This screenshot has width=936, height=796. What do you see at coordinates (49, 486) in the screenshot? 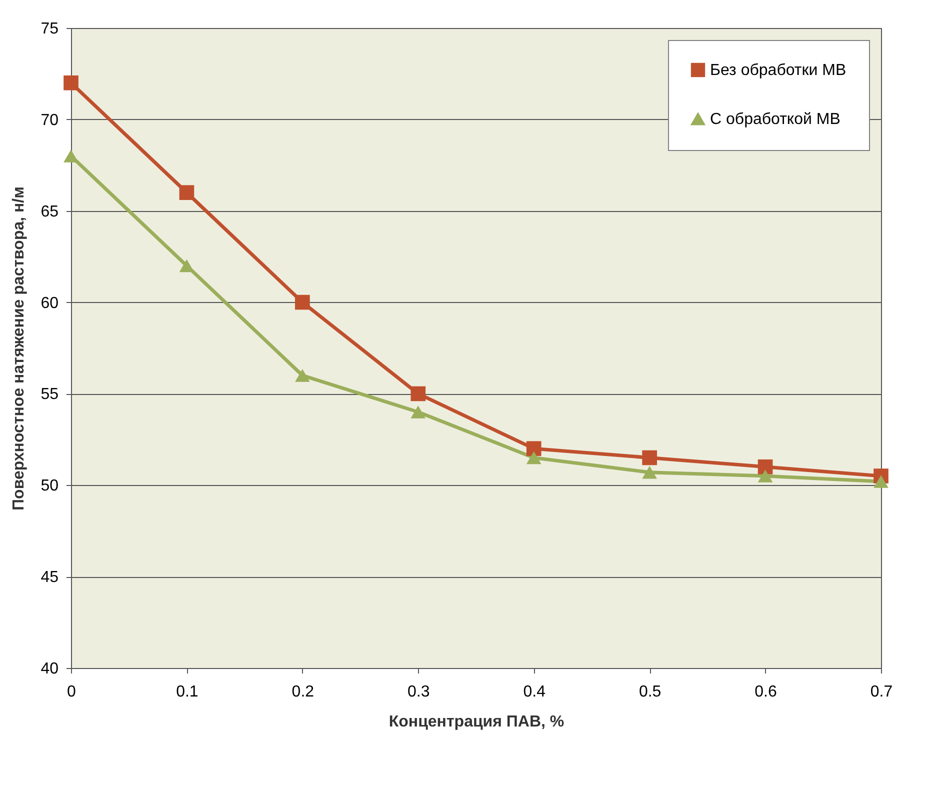
I see `y-tick-label: 50` at bounding box center [49, 486].